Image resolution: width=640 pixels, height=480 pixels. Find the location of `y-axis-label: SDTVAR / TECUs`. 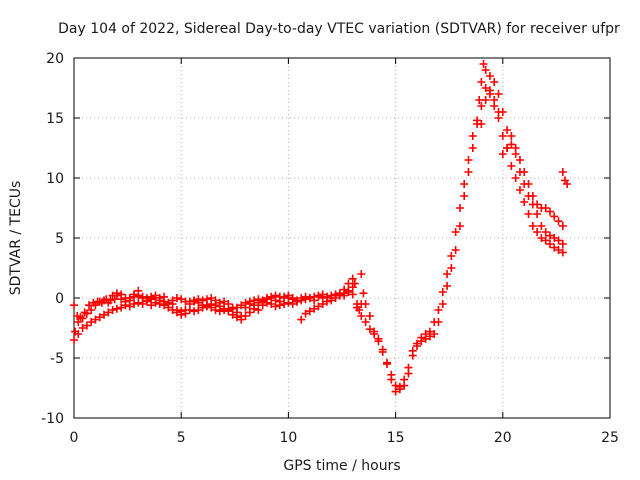

y-axis-label: SDTVAR / TECUs is located at coordinates (16, 238).